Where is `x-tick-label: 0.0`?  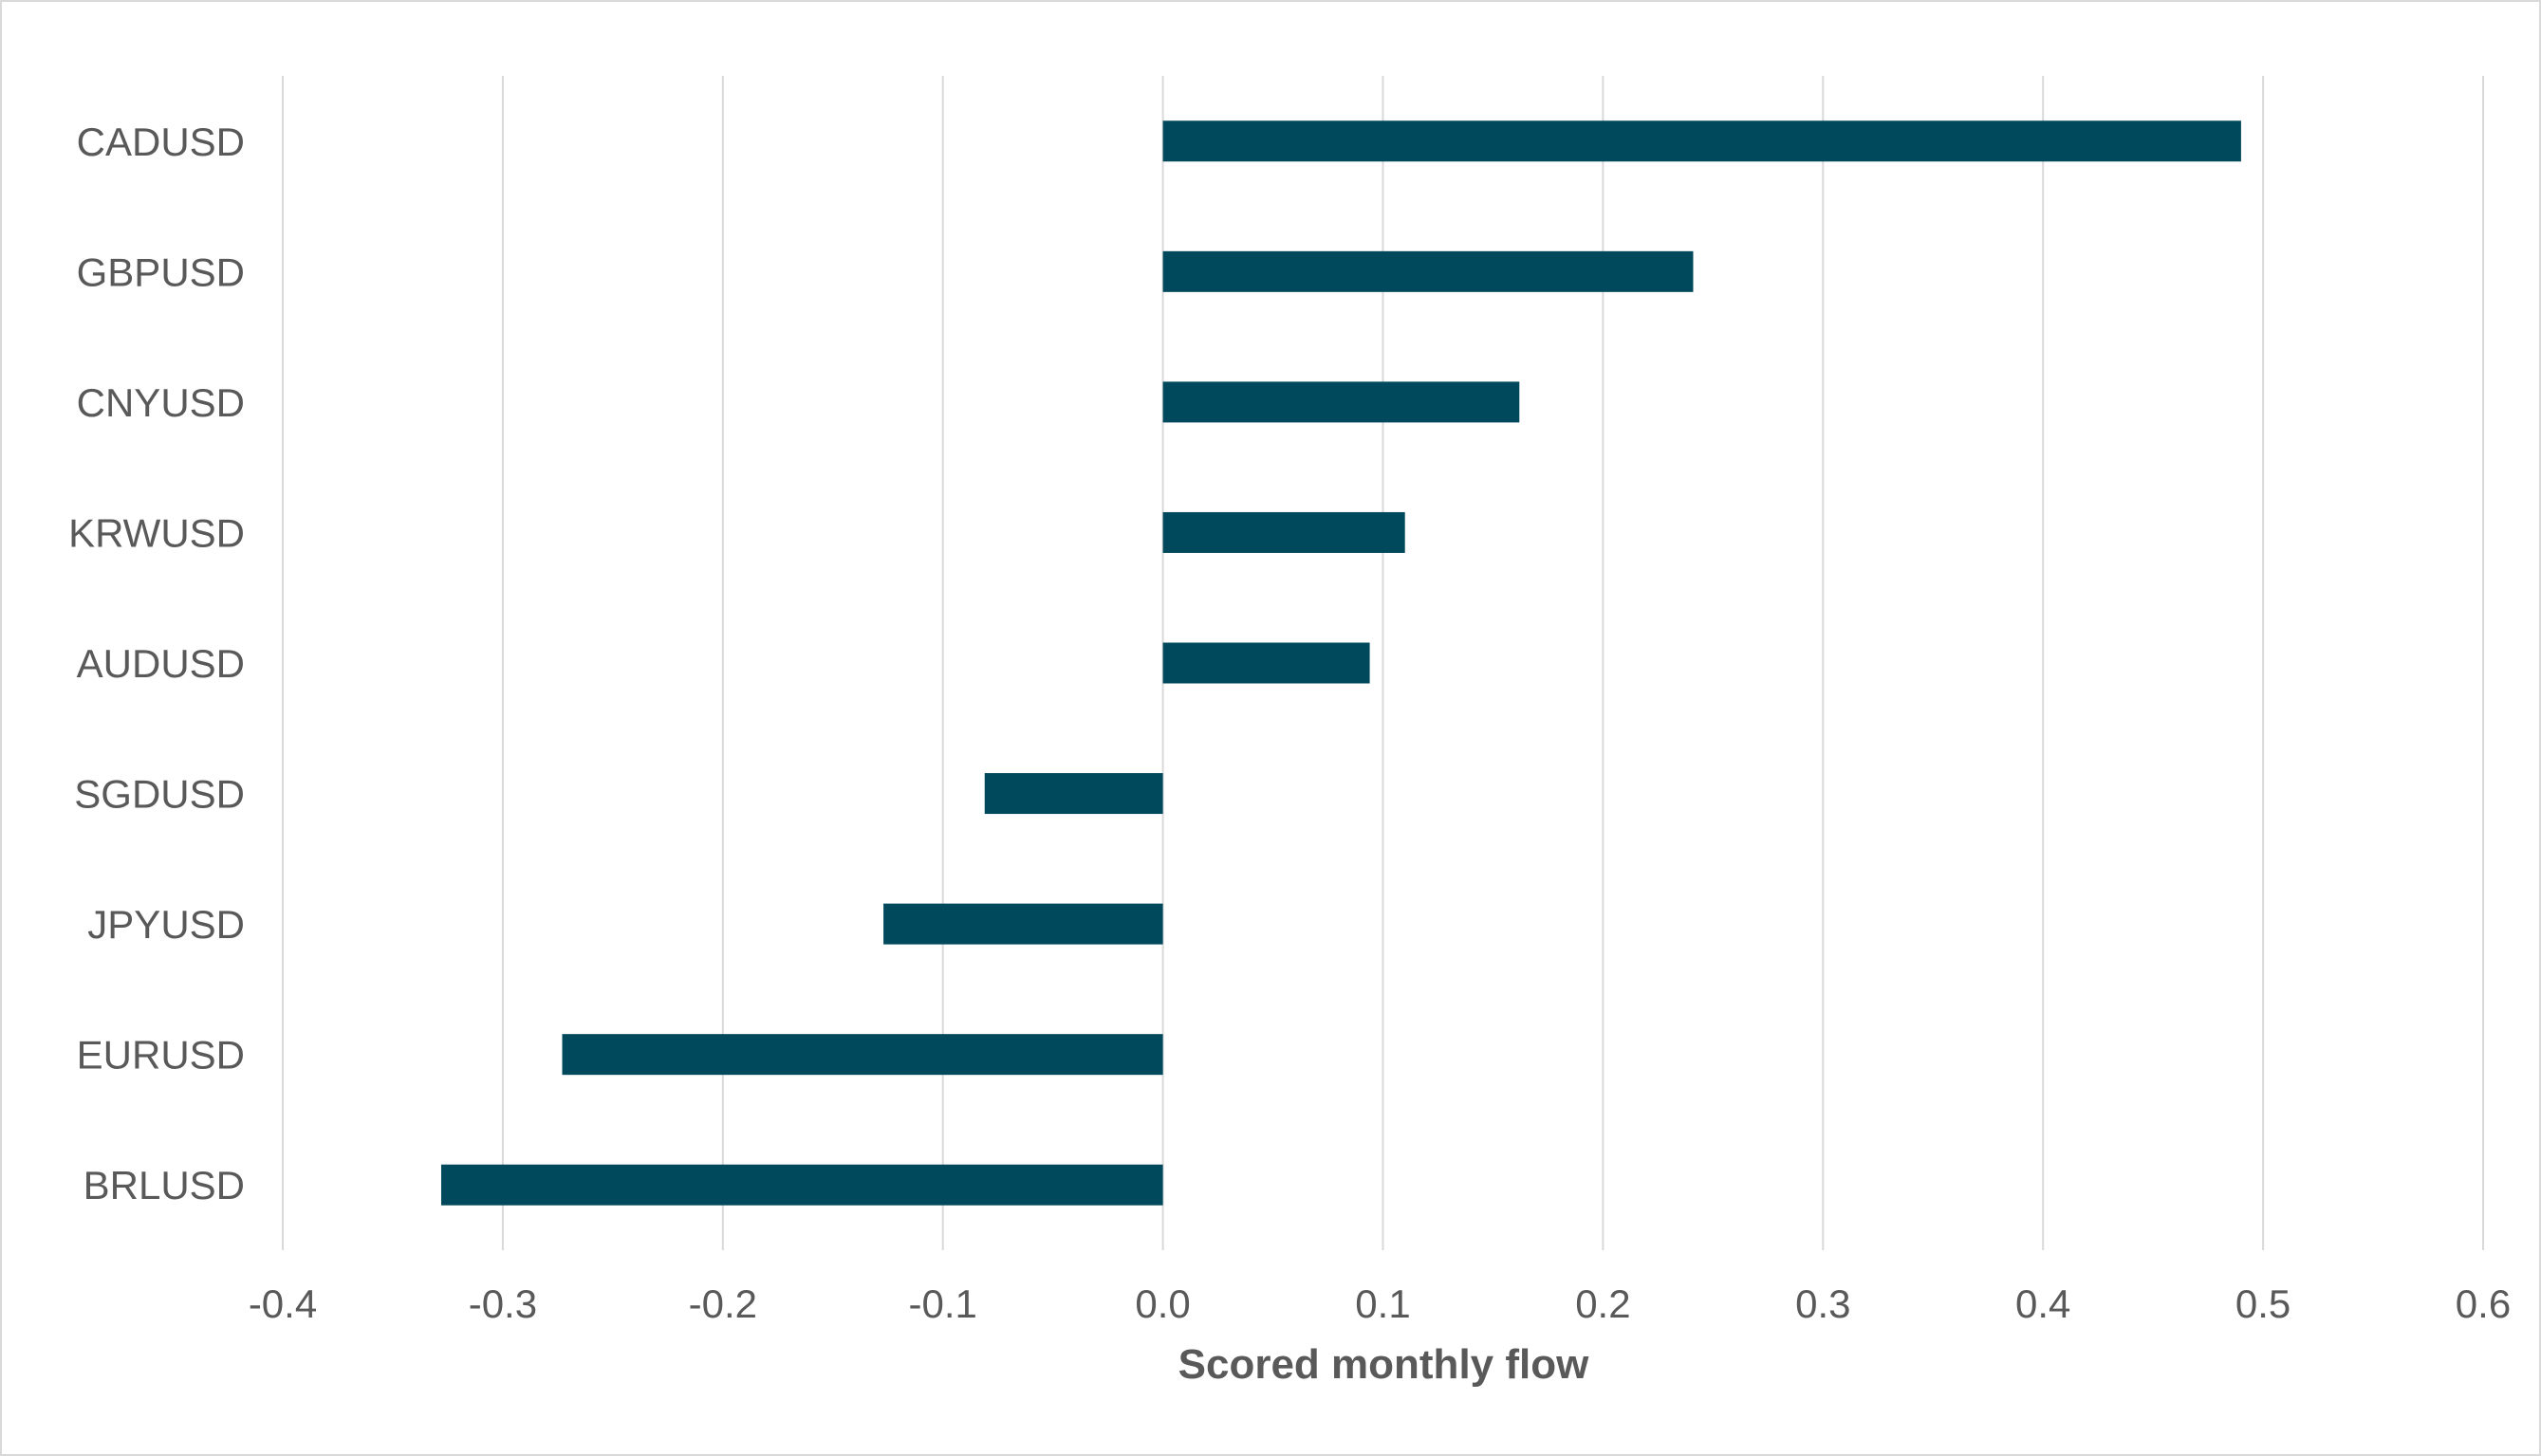 x-tick-label: 0.0 is located at coordinates (1162, 1304).